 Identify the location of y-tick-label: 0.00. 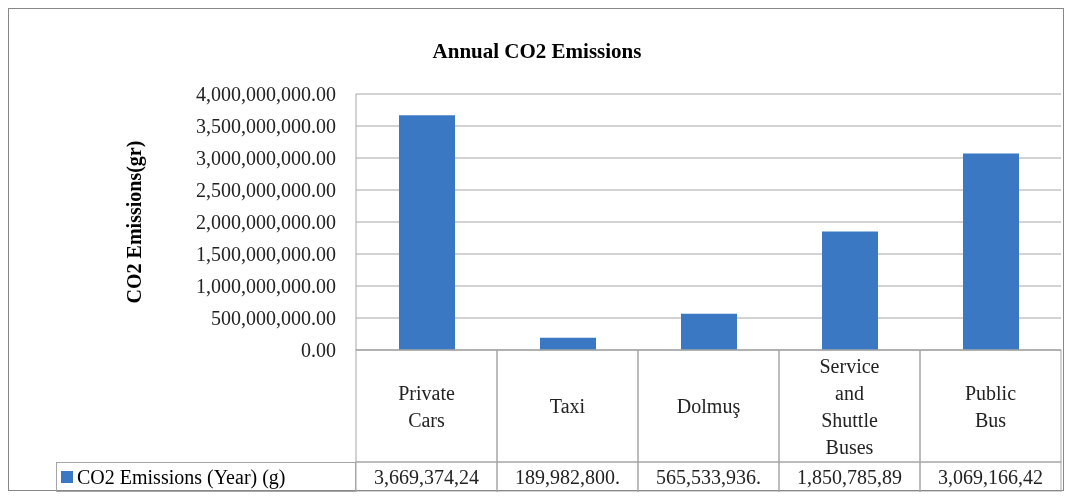
(318, 350).